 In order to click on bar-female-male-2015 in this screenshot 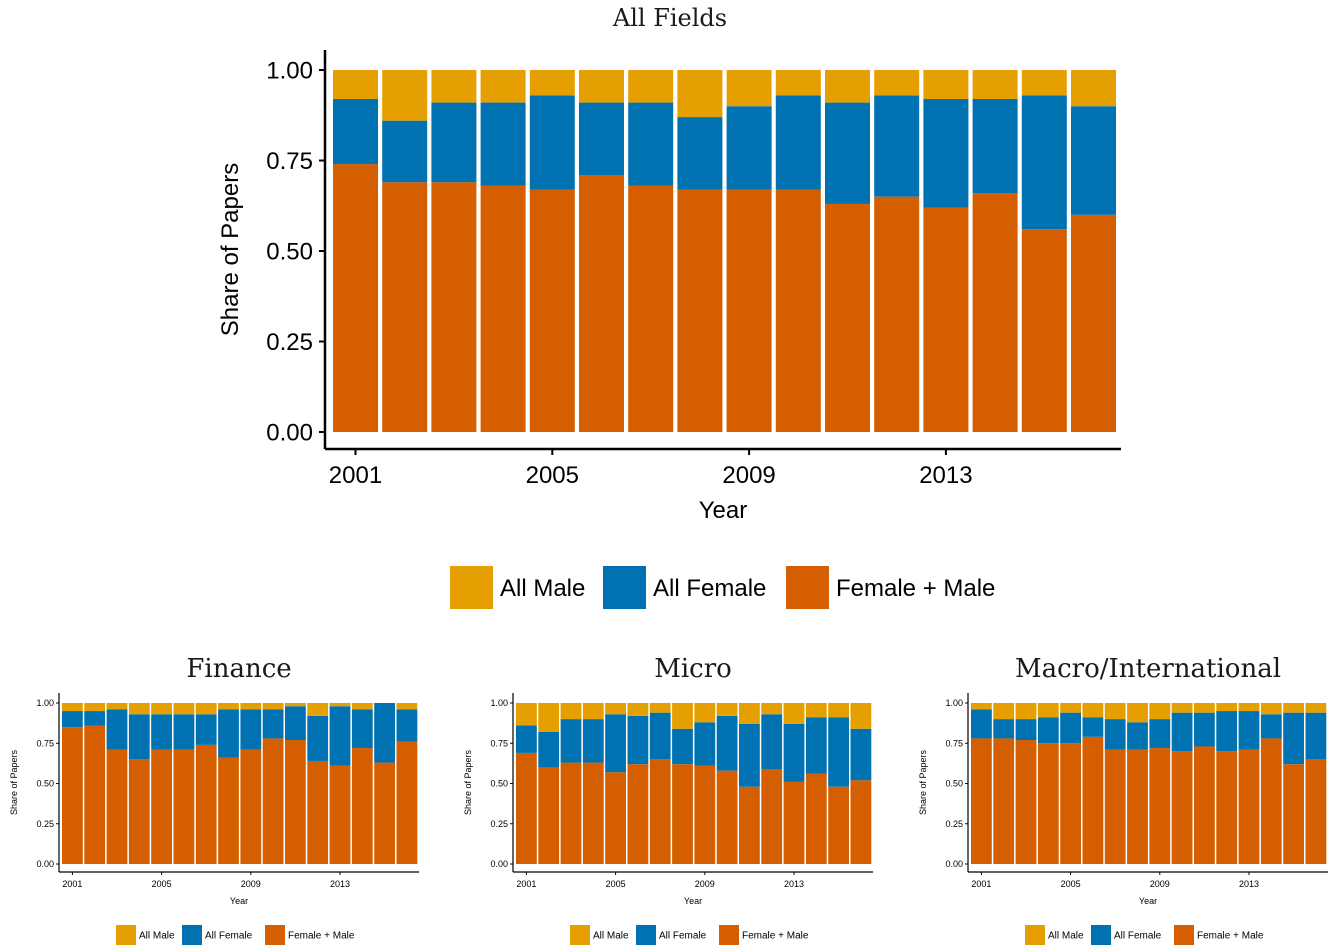, I will do `click(838, 825)`.